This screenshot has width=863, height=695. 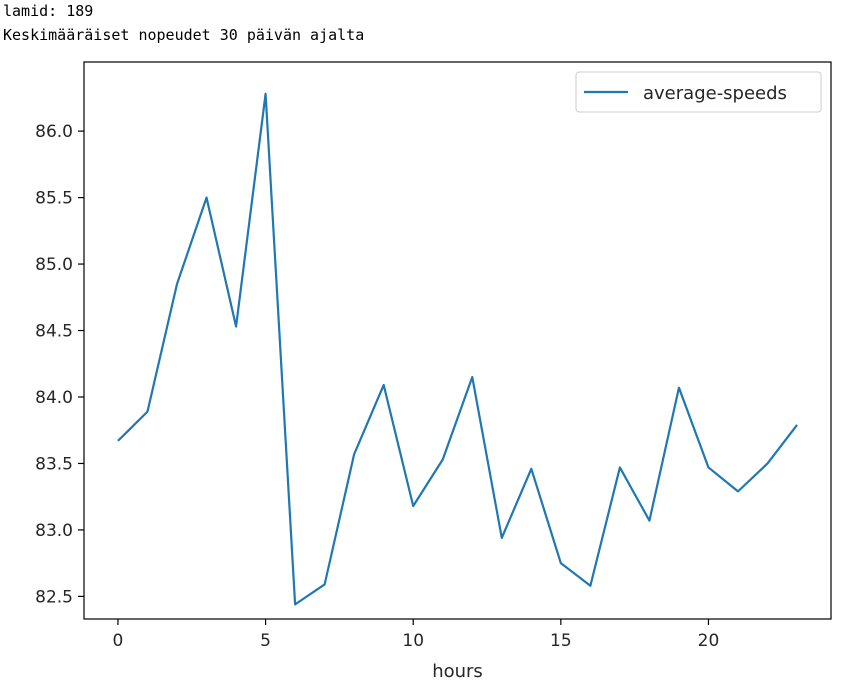 What do you see at coordinates (54, 199) in the screenshot?
I see `y-tick-label: 85.5` at bounding box center [54, 199].